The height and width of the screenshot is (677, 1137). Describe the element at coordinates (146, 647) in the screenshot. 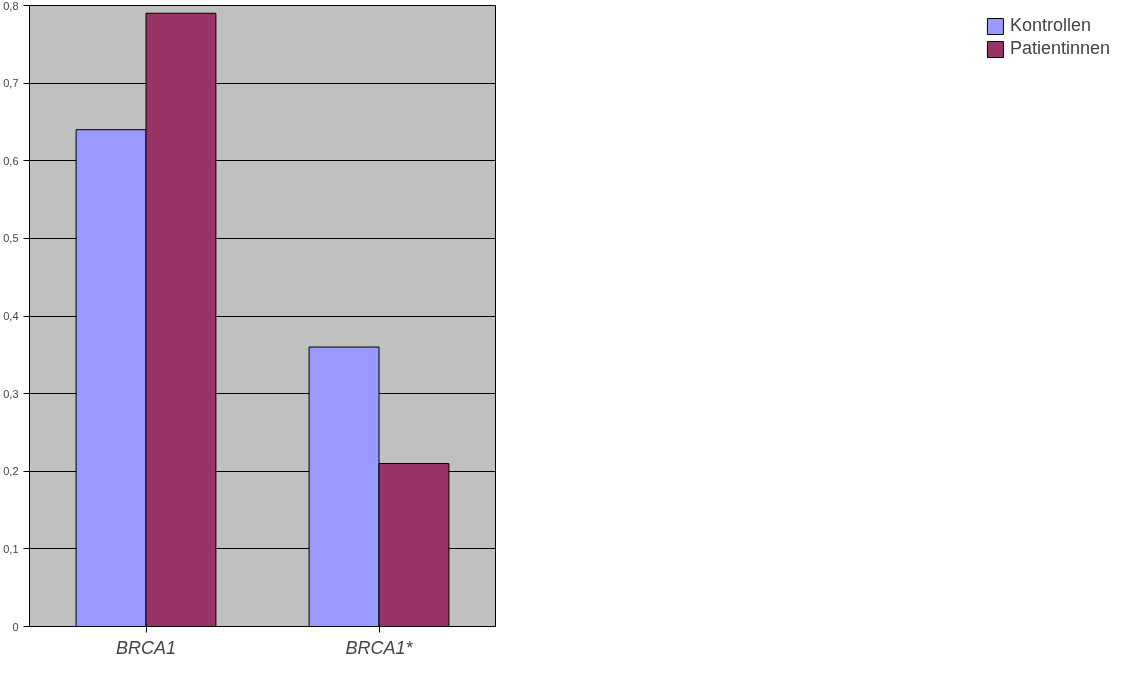

I see `x-tick-label: BRCA1` at that location.